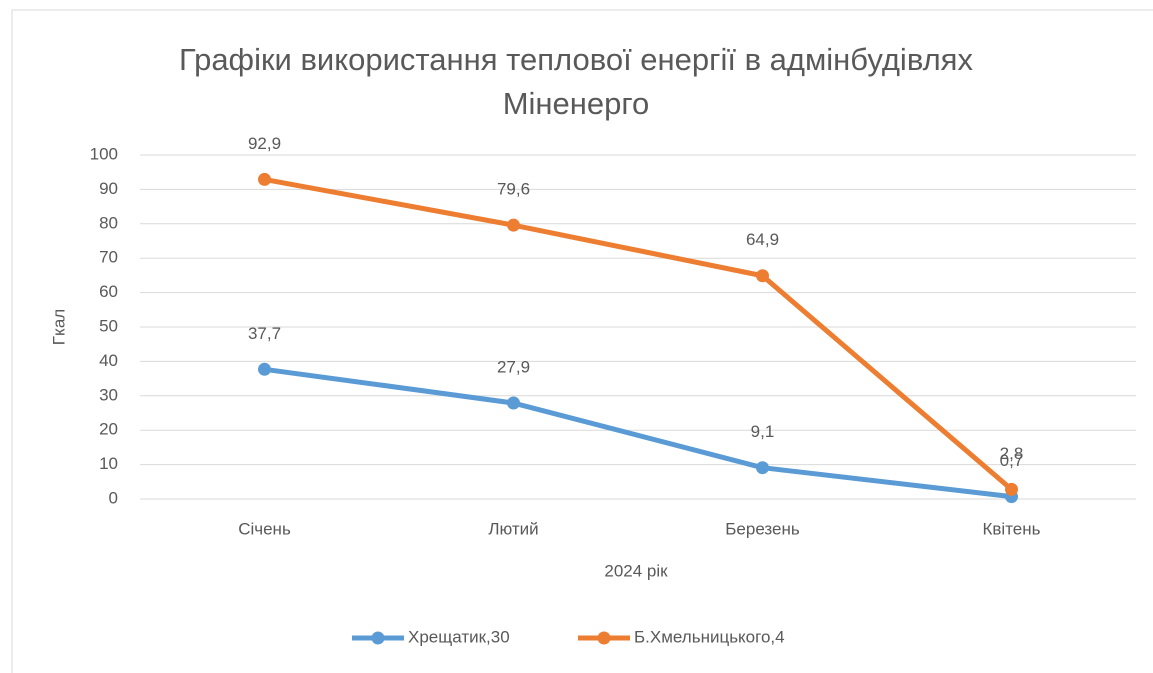  I want to click on legend-label: Б.Хмельницького,4, so click(709, 636).